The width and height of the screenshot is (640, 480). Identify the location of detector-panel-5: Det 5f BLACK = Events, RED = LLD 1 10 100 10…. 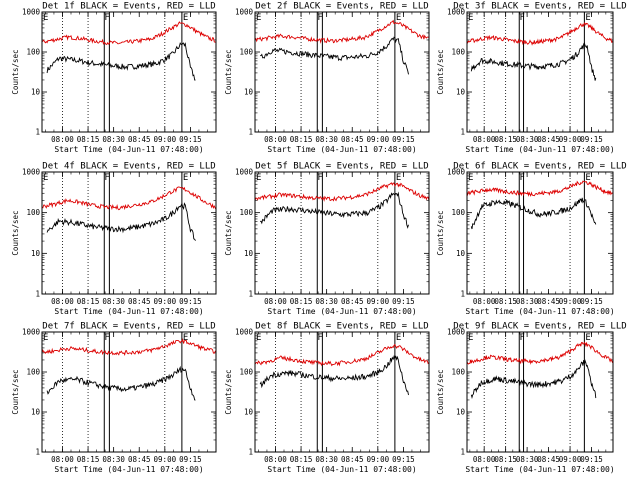
(327, 239).